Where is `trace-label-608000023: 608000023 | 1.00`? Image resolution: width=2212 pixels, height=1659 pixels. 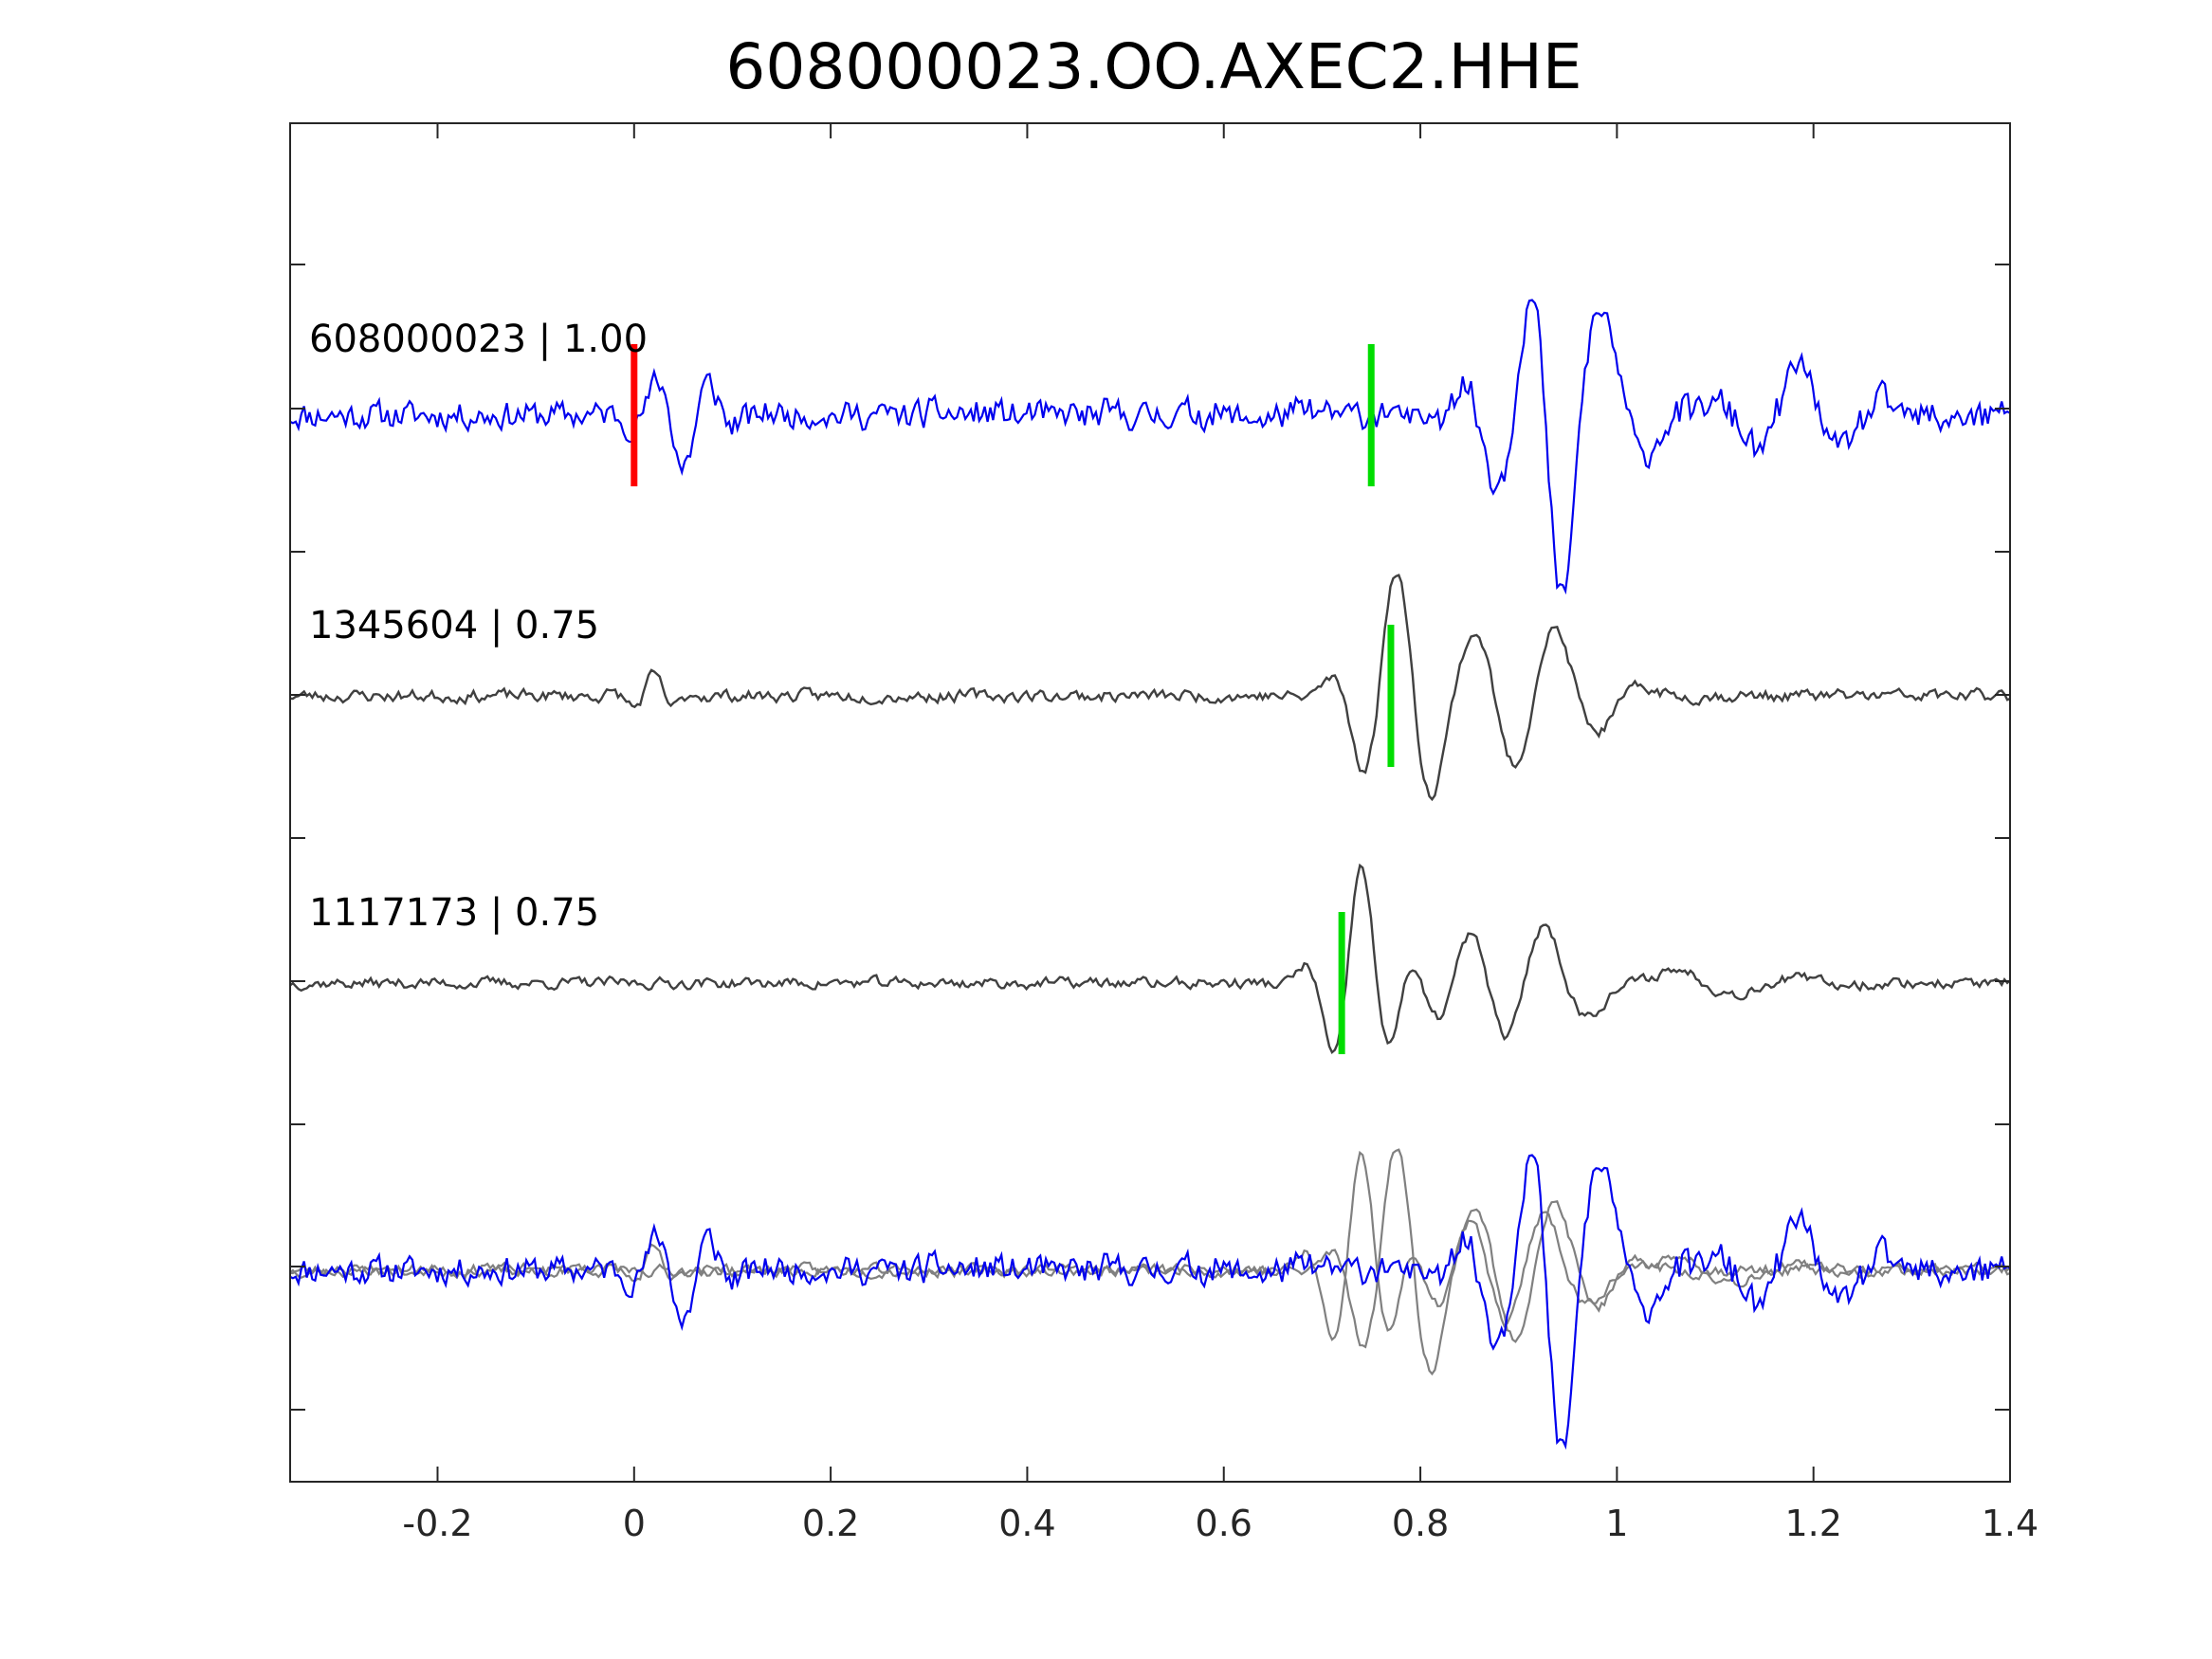 trace-label-608000023: 608000023 | 1.00 is located at coordinates (478, 339).